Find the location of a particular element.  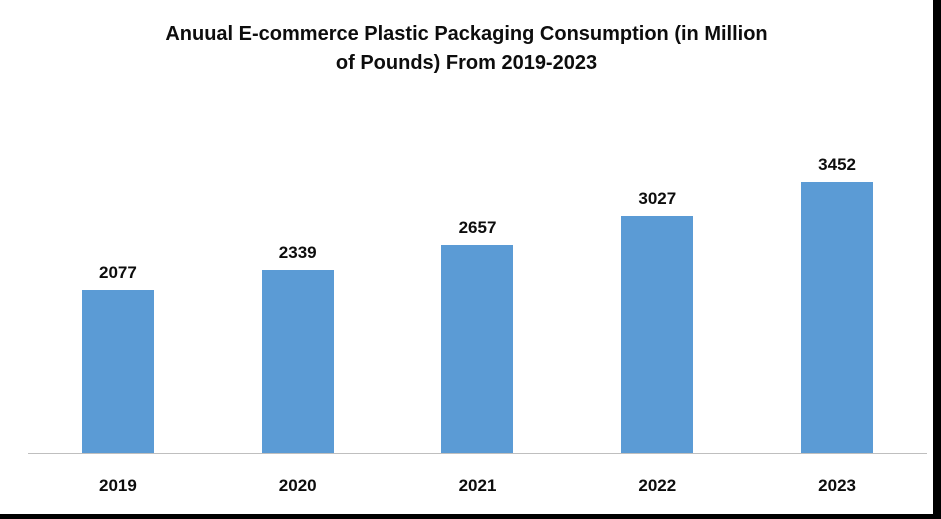

x-axis-tick-label: 2019 is located at coordinates (117, 485).